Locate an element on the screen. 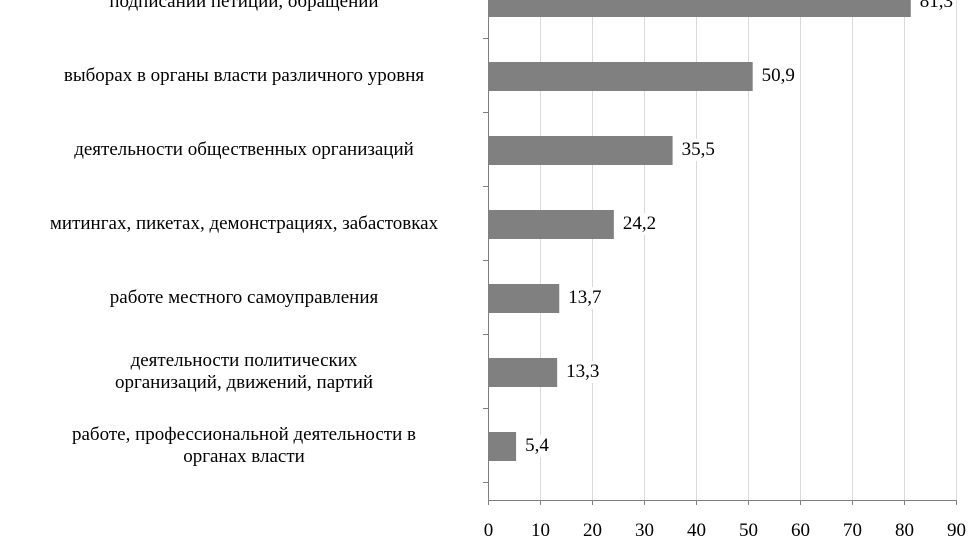 The height and width of the screenshot is (545, 971). category-label: работе местного самоуправления is located at coordinates (244, 297).